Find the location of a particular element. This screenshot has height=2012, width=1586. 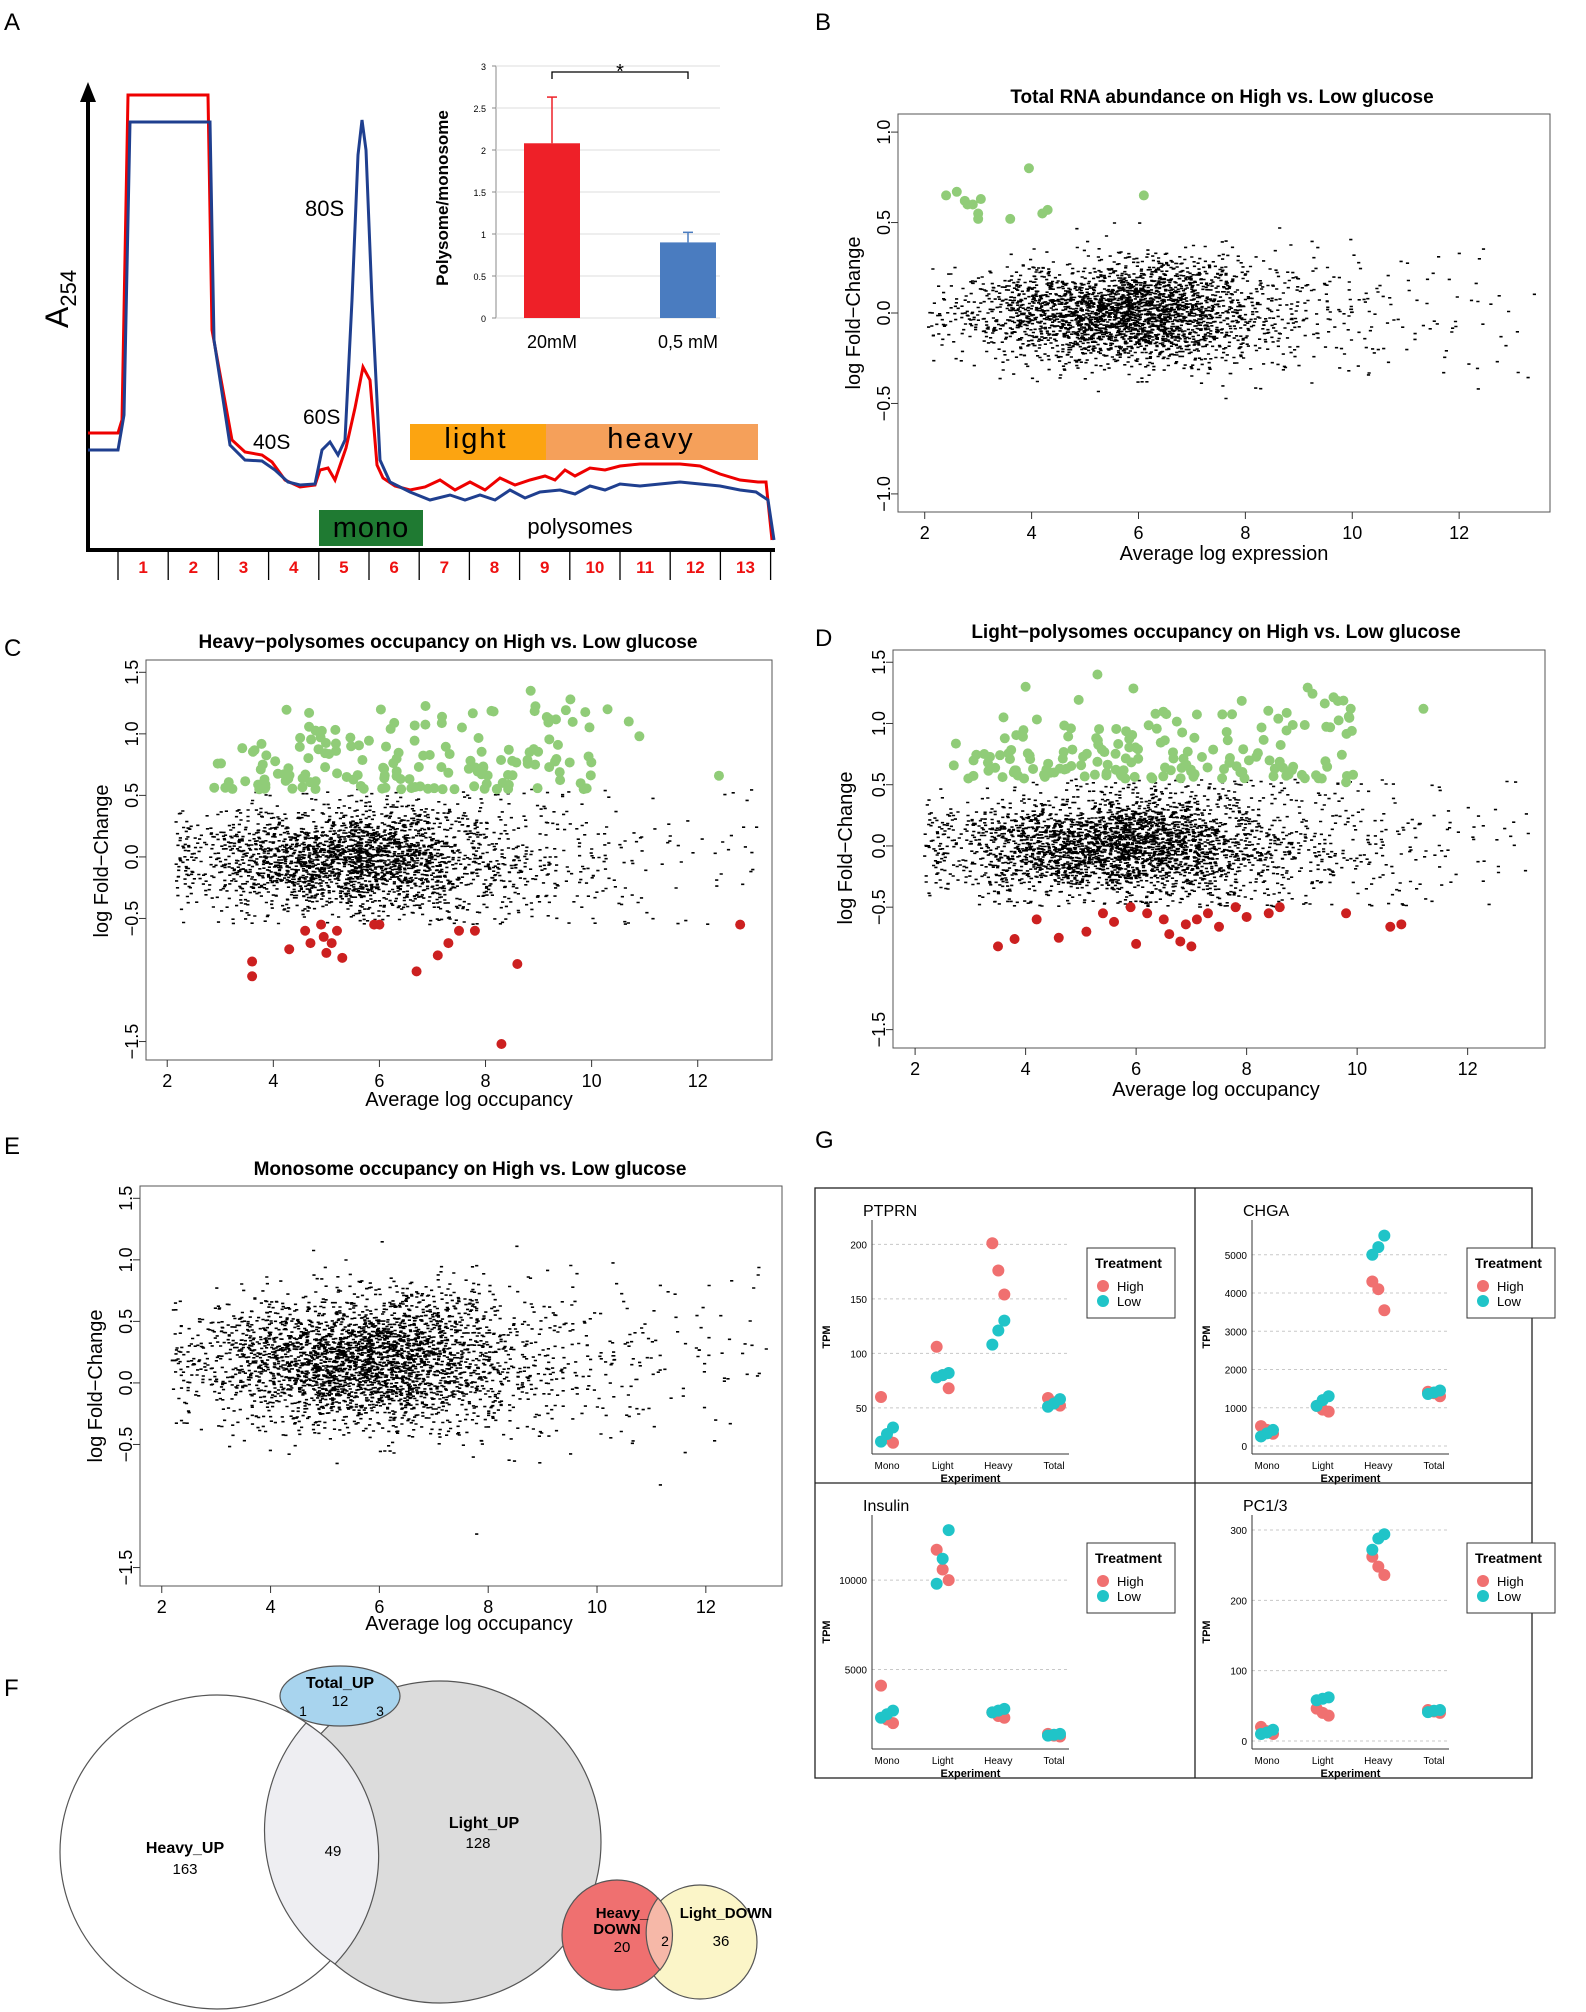

fraction-label: 7 is located at coordinates (444, 567).